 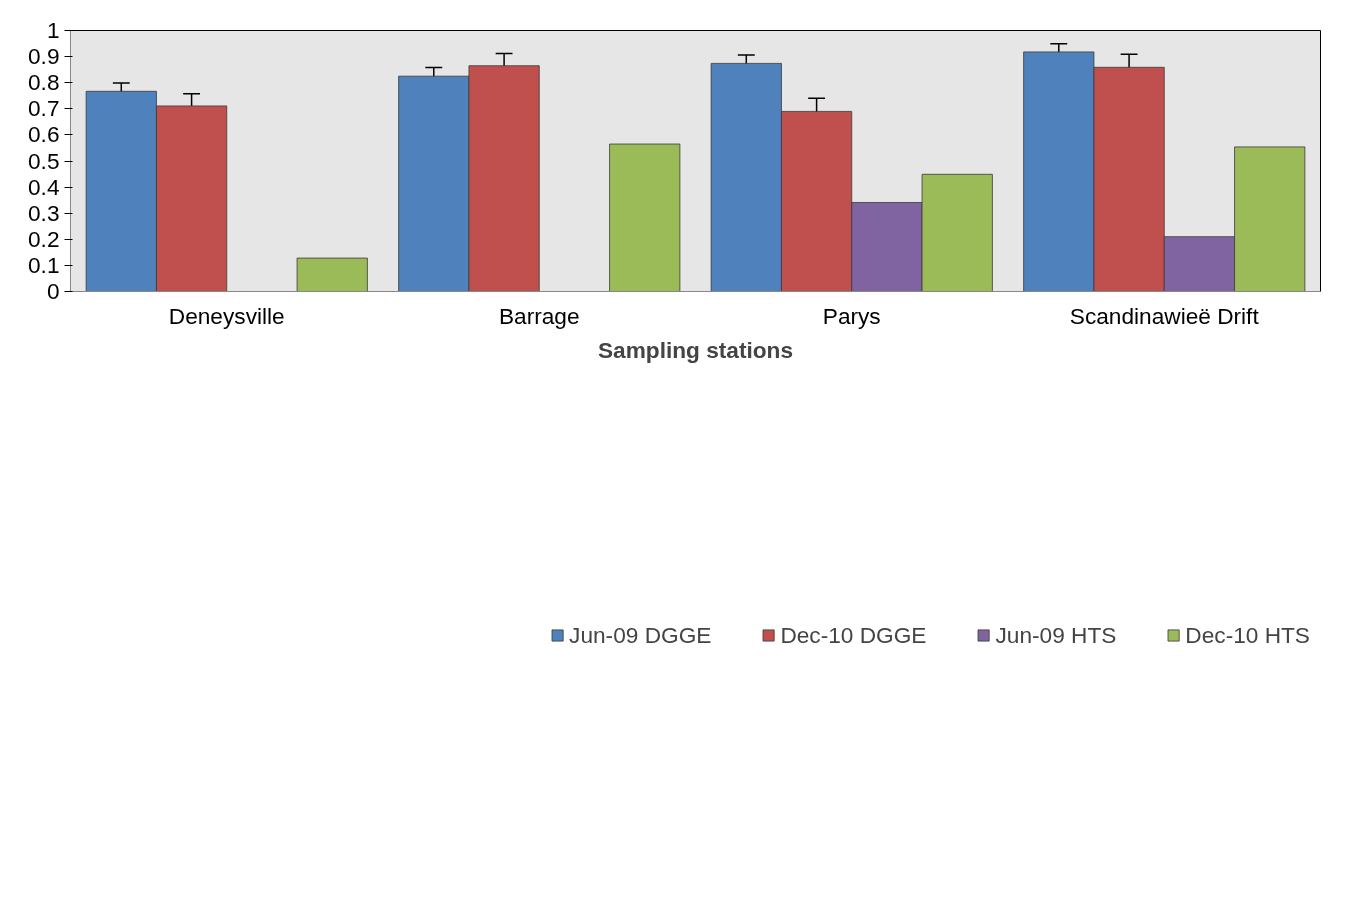 I want to click on legend-label: Dec-10 DGGE, so click(x=853, y=635).